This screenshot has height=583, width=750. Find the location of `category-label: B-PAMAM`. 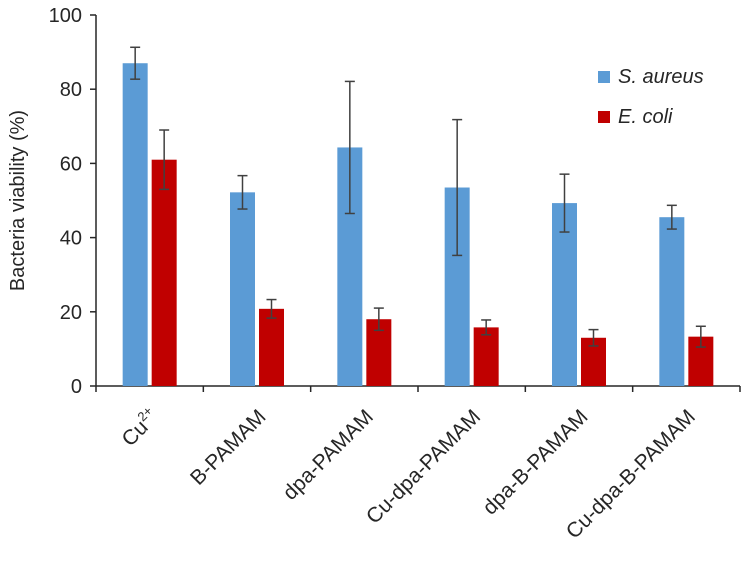

category-label: B-PAMAM is located at coordinates (228, 447).